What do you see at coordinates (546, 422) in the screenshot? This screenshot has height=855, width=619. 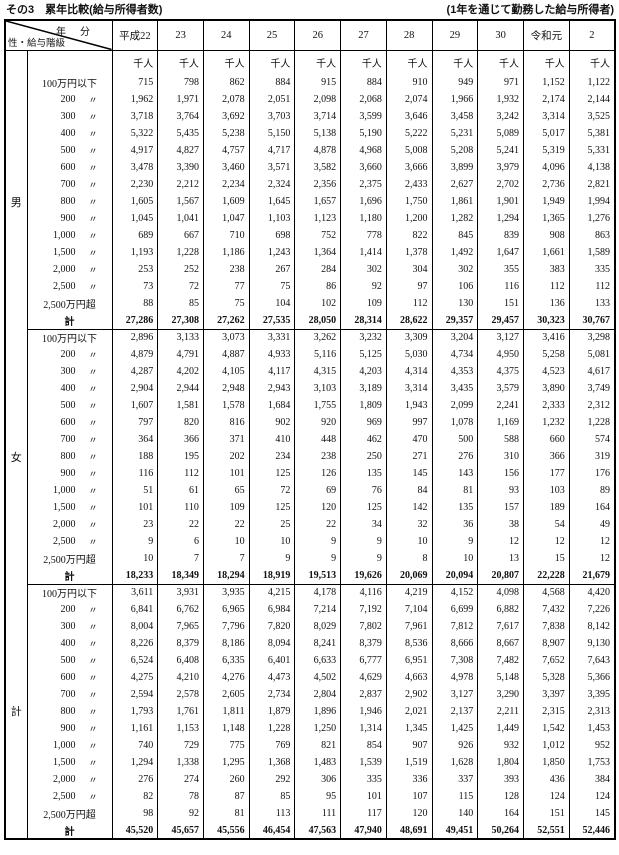 I see `value-cell: 1,232` at bounding box center [546, 422].